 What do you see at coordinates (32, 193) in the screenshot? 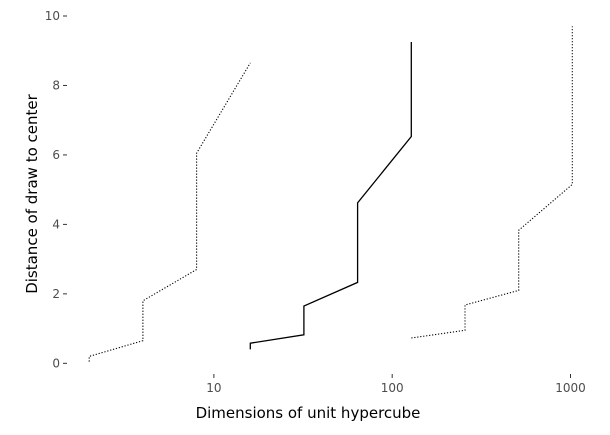
I see `y-axis-title: Distance of draw to center` at bounding box center [32, 193].